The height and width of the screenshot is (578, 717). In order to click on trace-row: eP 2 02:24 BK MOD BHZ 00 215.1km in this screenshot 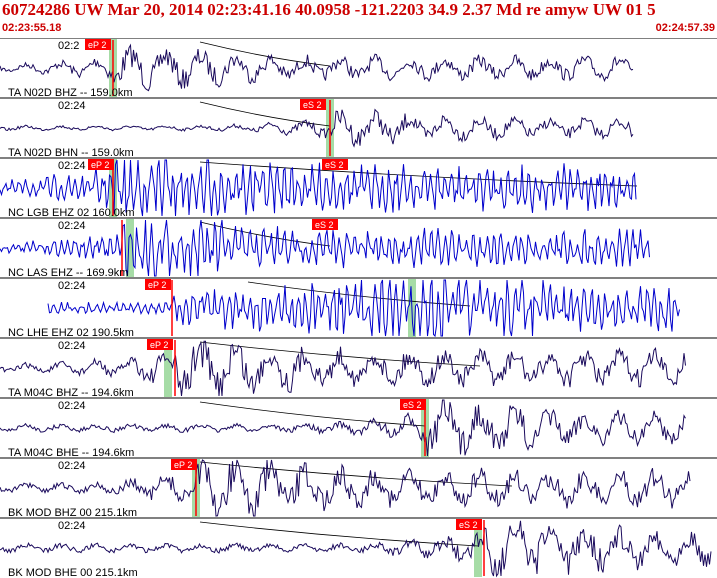, I will do `click(358, 488)`.